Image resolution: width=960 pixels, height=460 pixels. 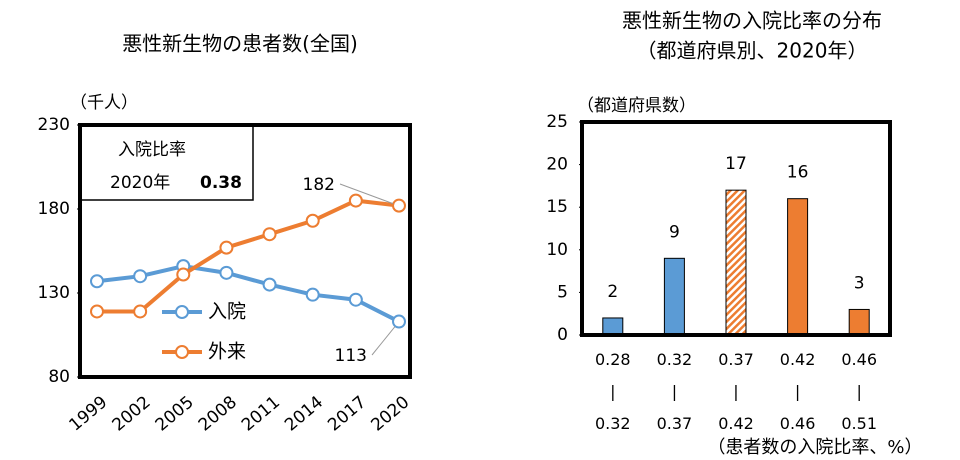 I want to click on chart-subtitle: （都道府県別、2020年）, so click(x=752, y=51).